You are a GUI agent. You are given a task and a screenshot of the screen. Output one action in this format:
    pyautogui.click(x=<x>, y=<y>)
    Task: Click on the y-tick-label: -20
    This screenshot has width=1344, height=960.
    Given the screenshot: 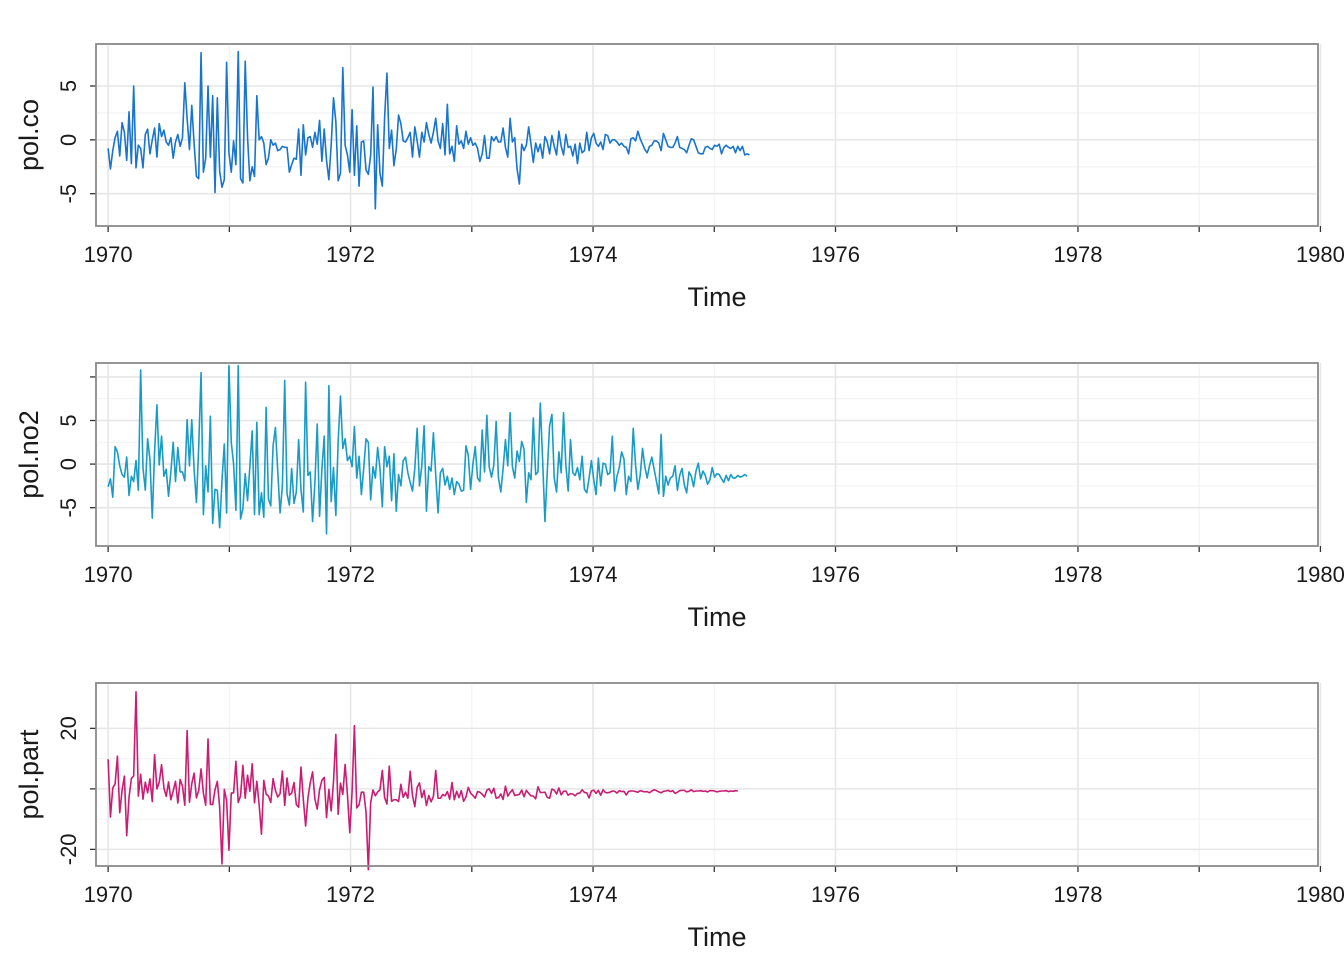 What is the action you would take?
    pyautogui.click(x=68, y=849)
    